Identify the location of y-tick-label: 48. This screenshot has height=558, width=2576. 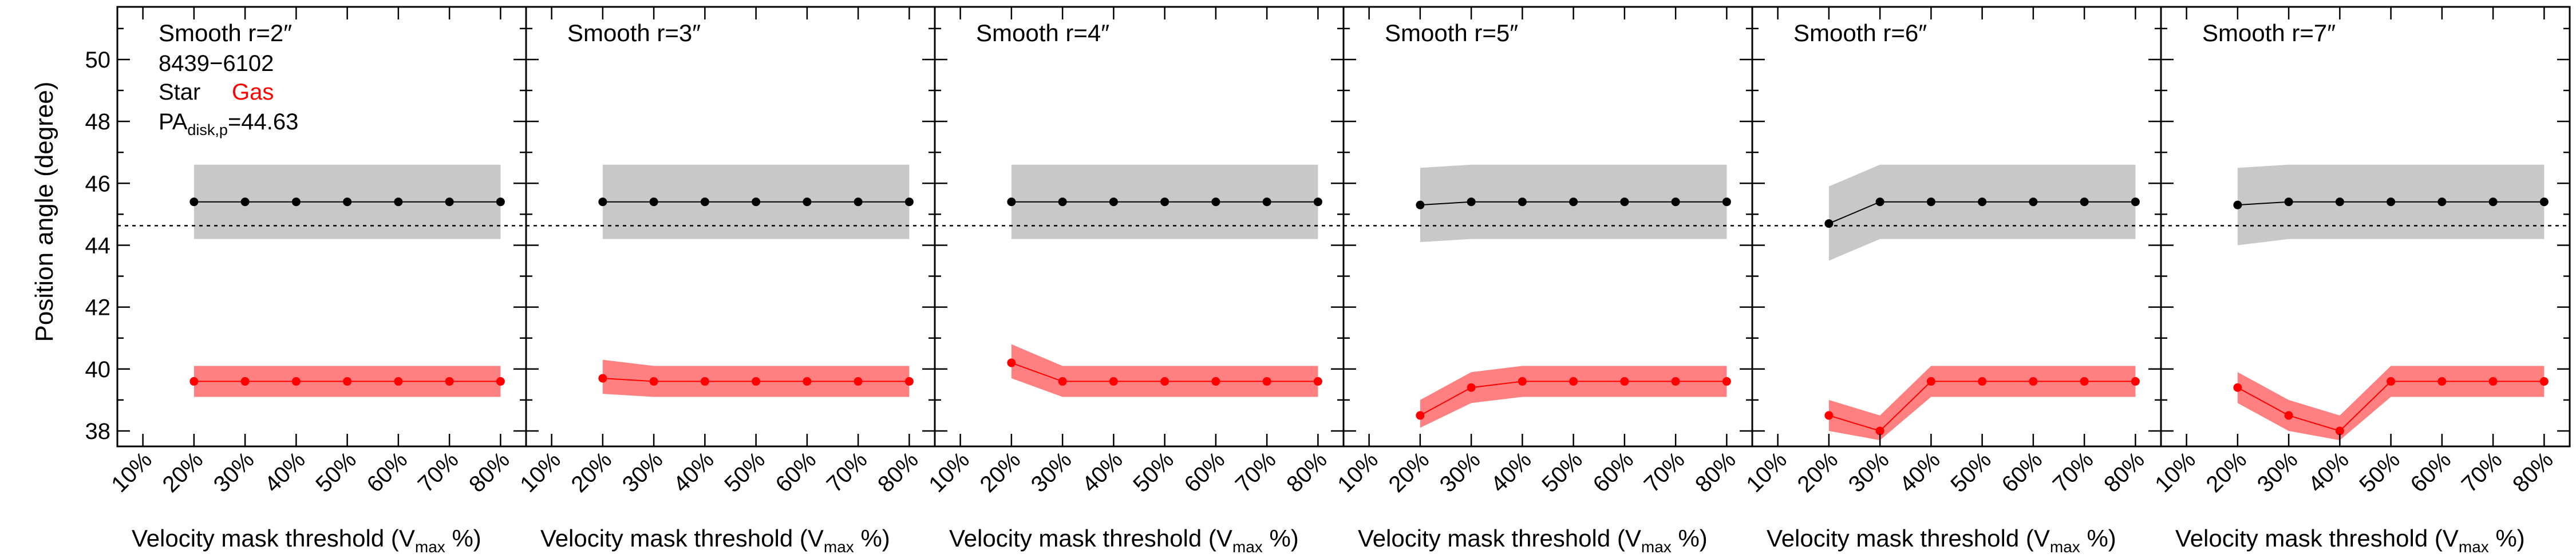
(98, 121).